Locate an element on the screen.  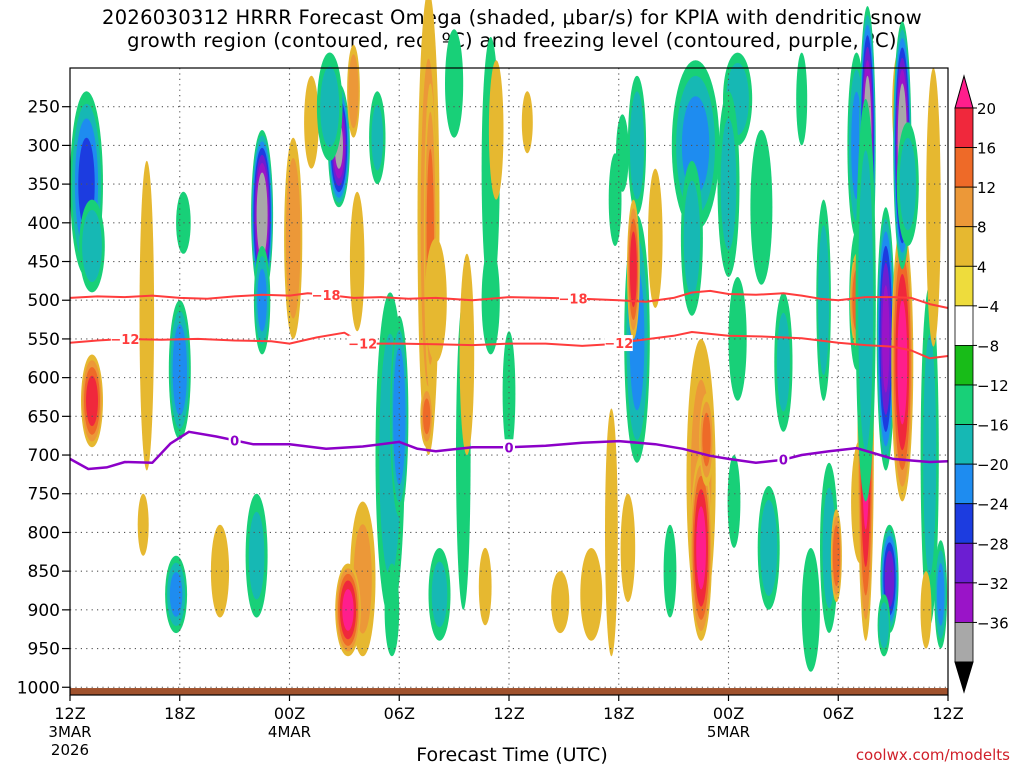
time-tick-label: 12Z is located at coordinates (508, 713).